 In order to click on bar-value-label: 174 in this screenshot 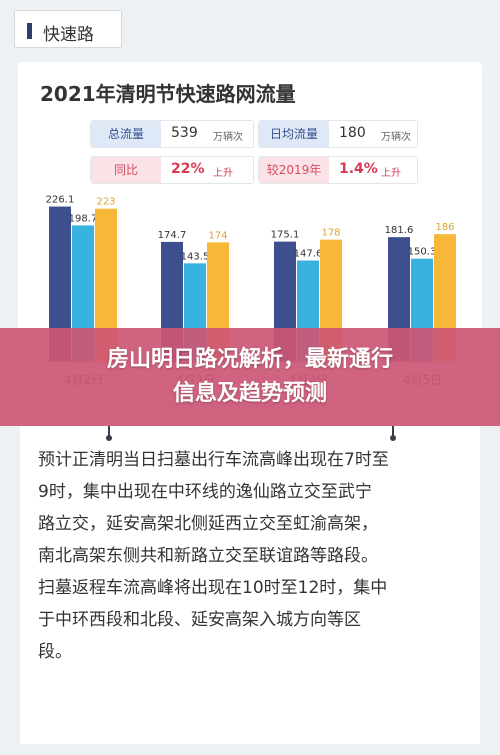, I will do `click(217, 235)`.